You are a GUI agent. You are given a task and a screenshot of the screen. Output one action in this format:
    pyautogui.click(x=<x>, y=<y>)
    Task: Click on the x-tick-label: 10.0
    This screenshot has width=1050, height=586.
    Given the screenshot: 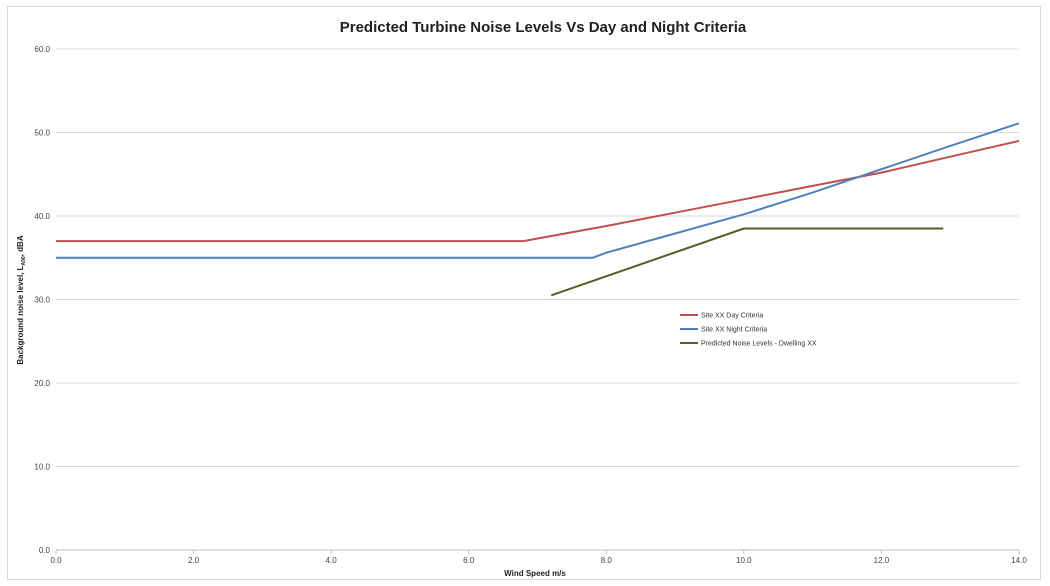 What is the action you would take?
    pyautogui.click(x=744, y=560)
    